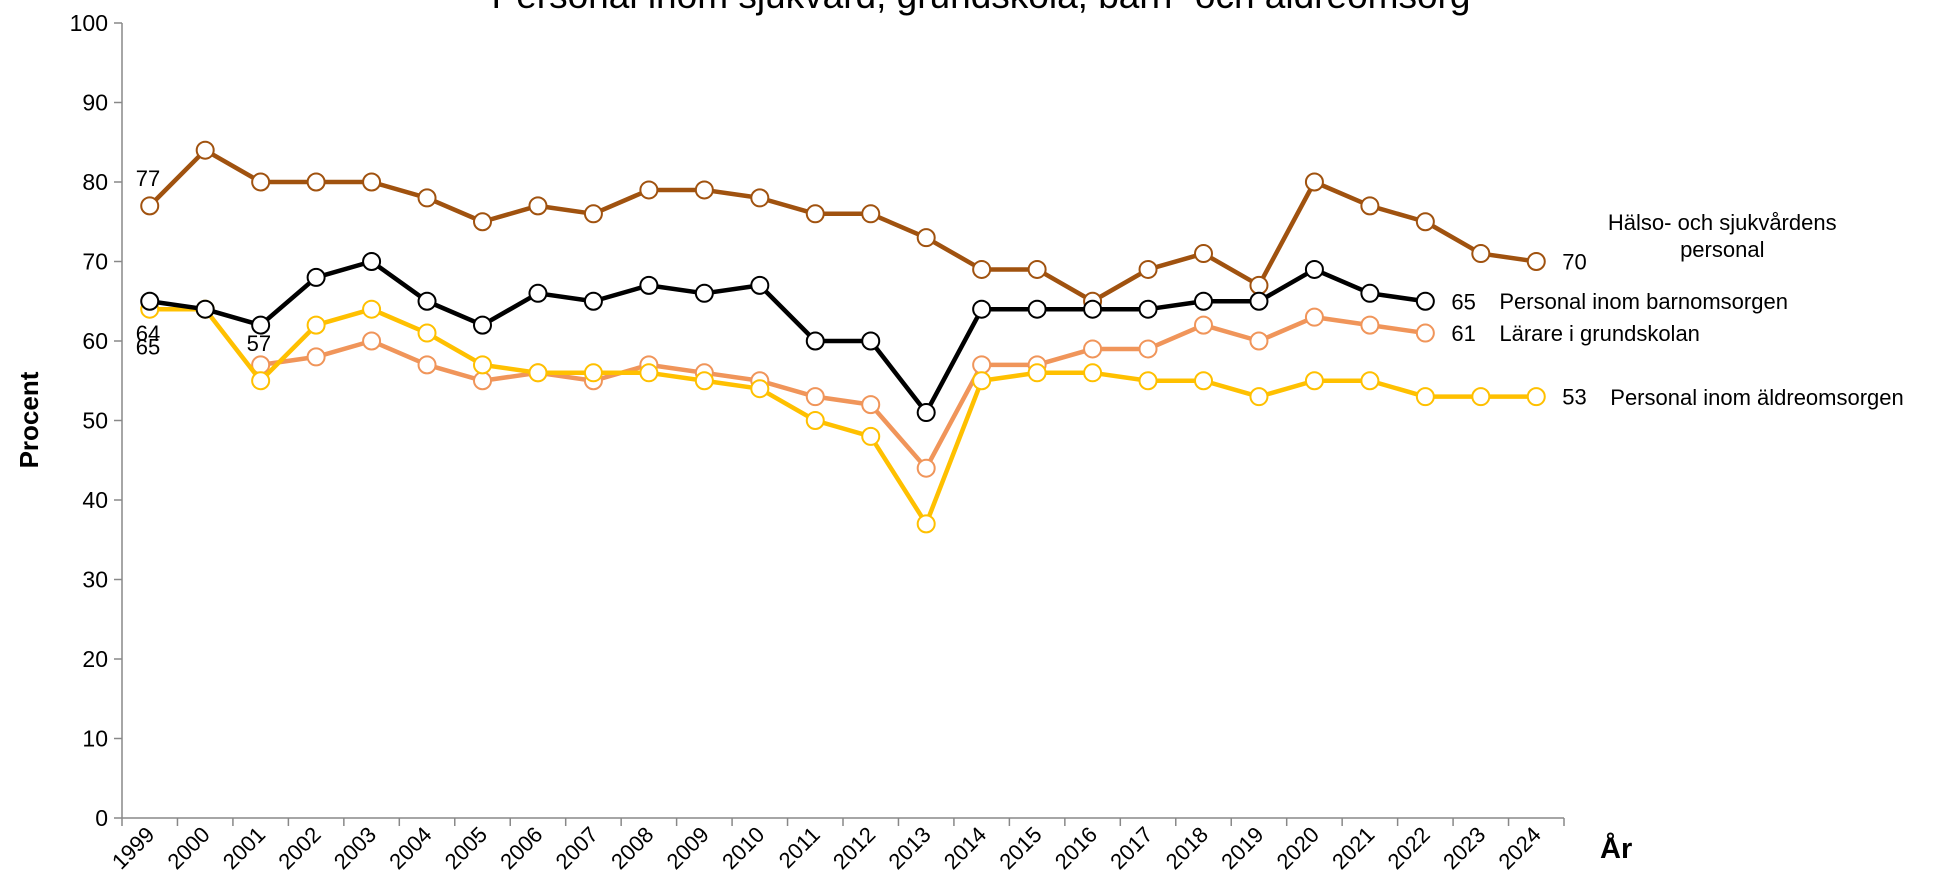 The image size is (1934, 893). Describe the element at coordinates (1187, 848) in the screenshot. I see `x-tick-label: 2018` at that location.